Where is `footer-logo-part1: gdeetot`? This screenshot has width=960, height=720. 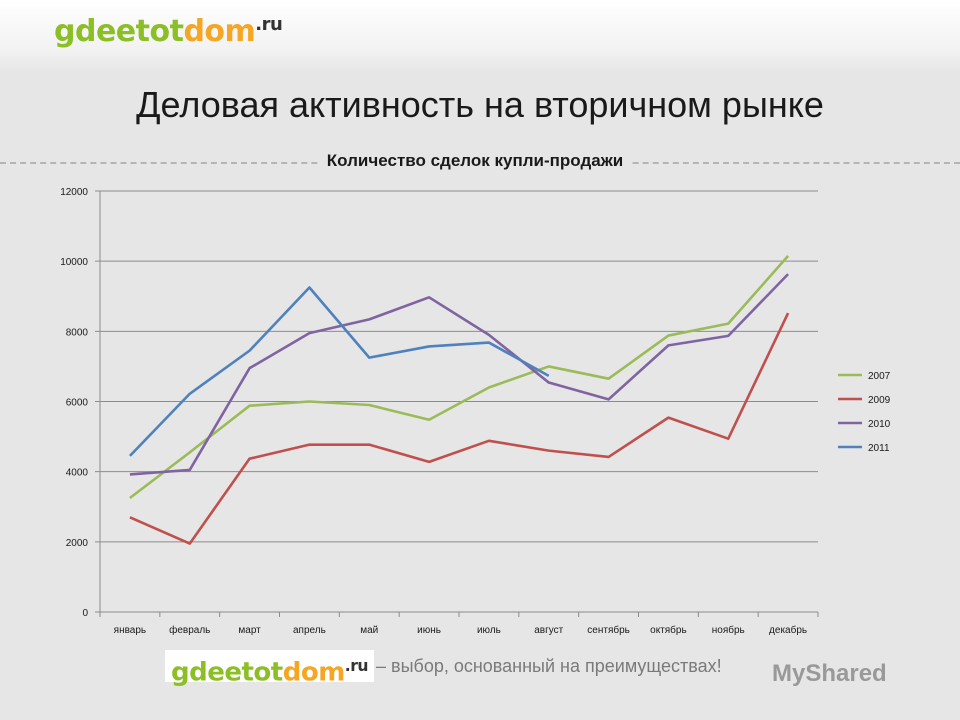 footer-logo-part1: gdeetot is located at coordinates (227, 672).